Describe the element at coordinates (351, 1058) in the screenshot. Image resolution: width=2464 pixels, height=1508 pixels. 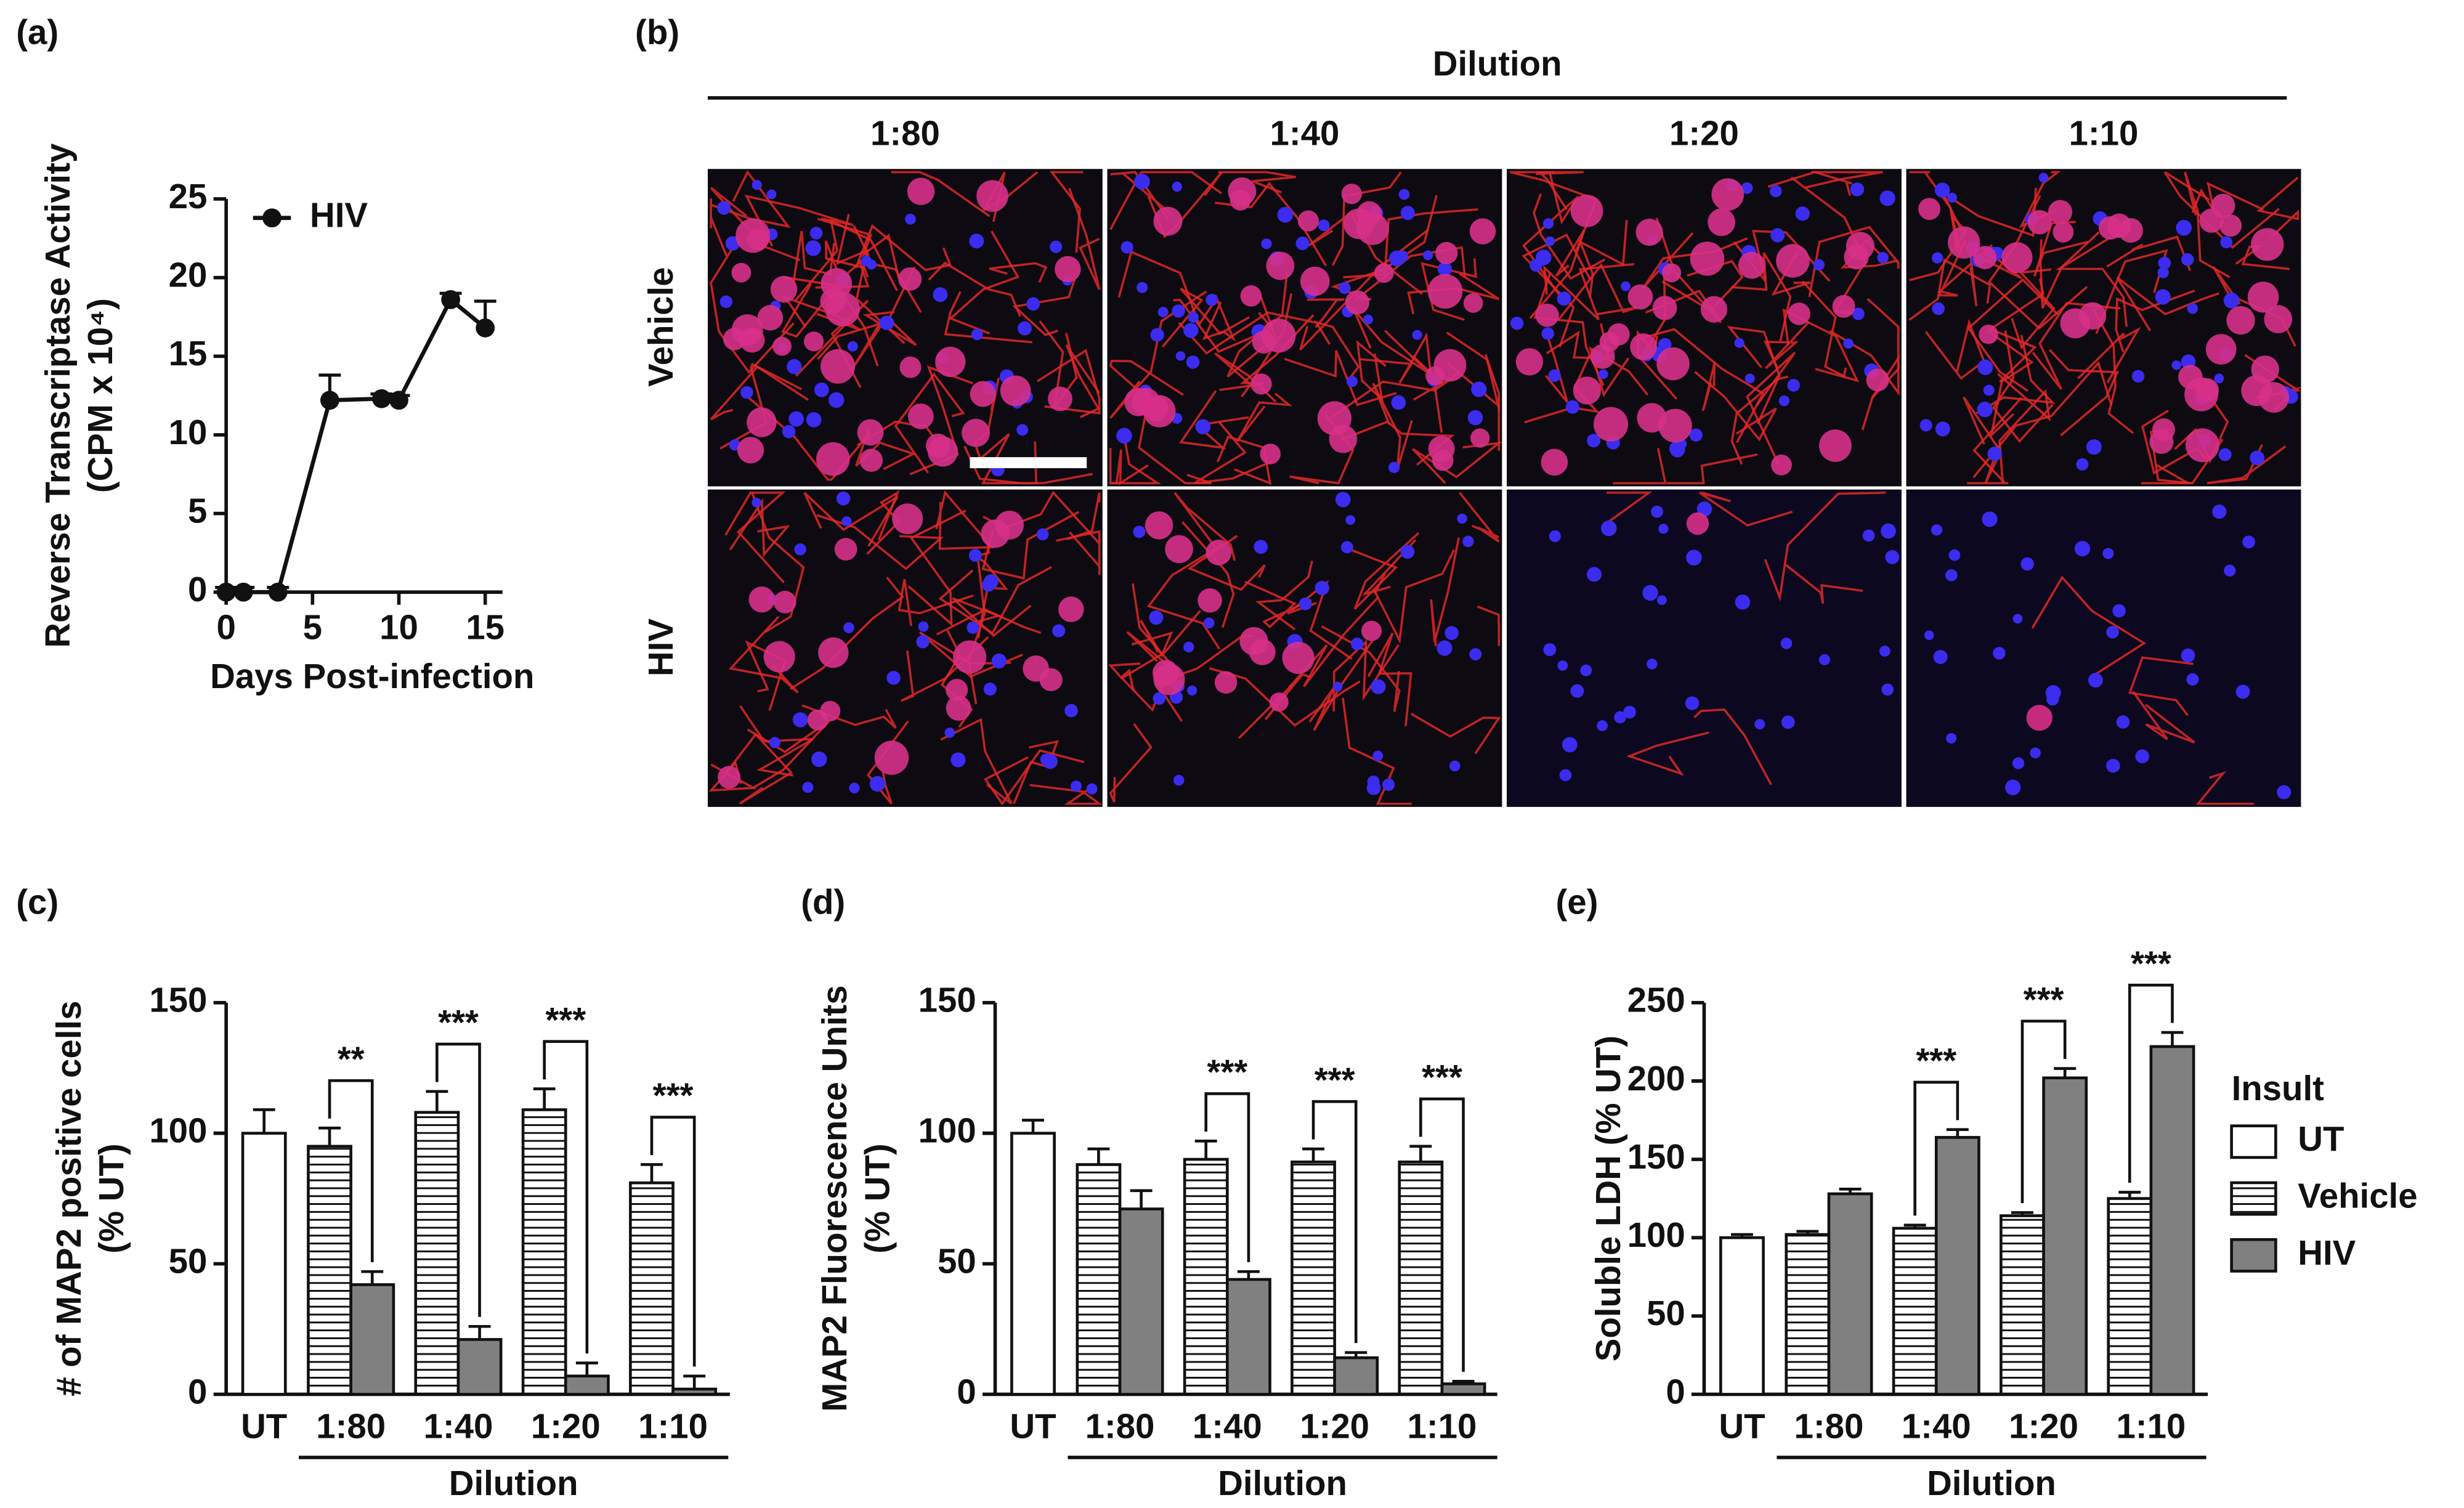
I see `significance-label: **` at that location.